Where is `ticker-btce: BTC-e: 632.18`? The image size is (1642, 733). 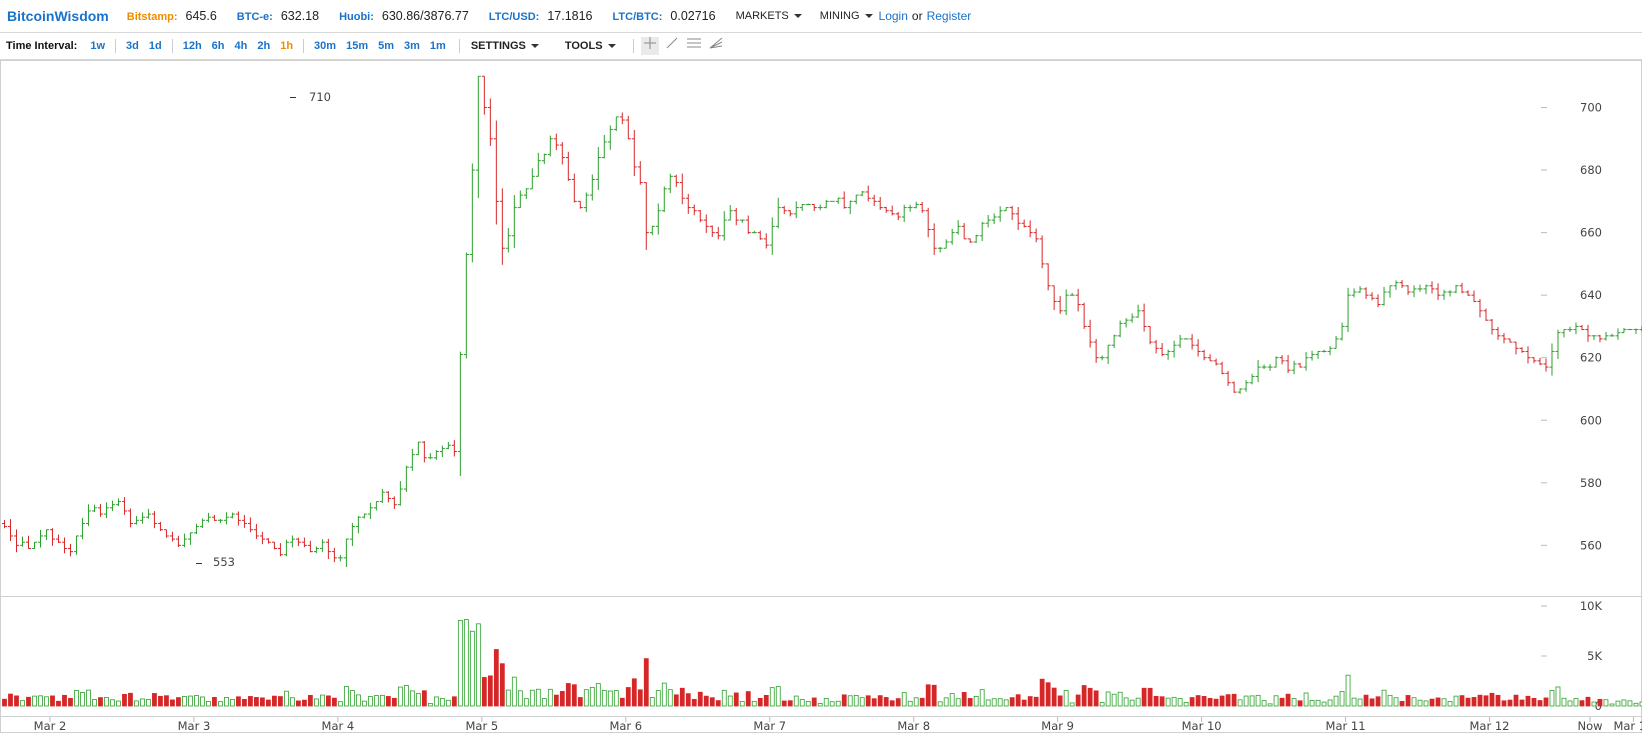 ticker-btce: BTC-e: 632.18 is located at coordinates (278, 16).